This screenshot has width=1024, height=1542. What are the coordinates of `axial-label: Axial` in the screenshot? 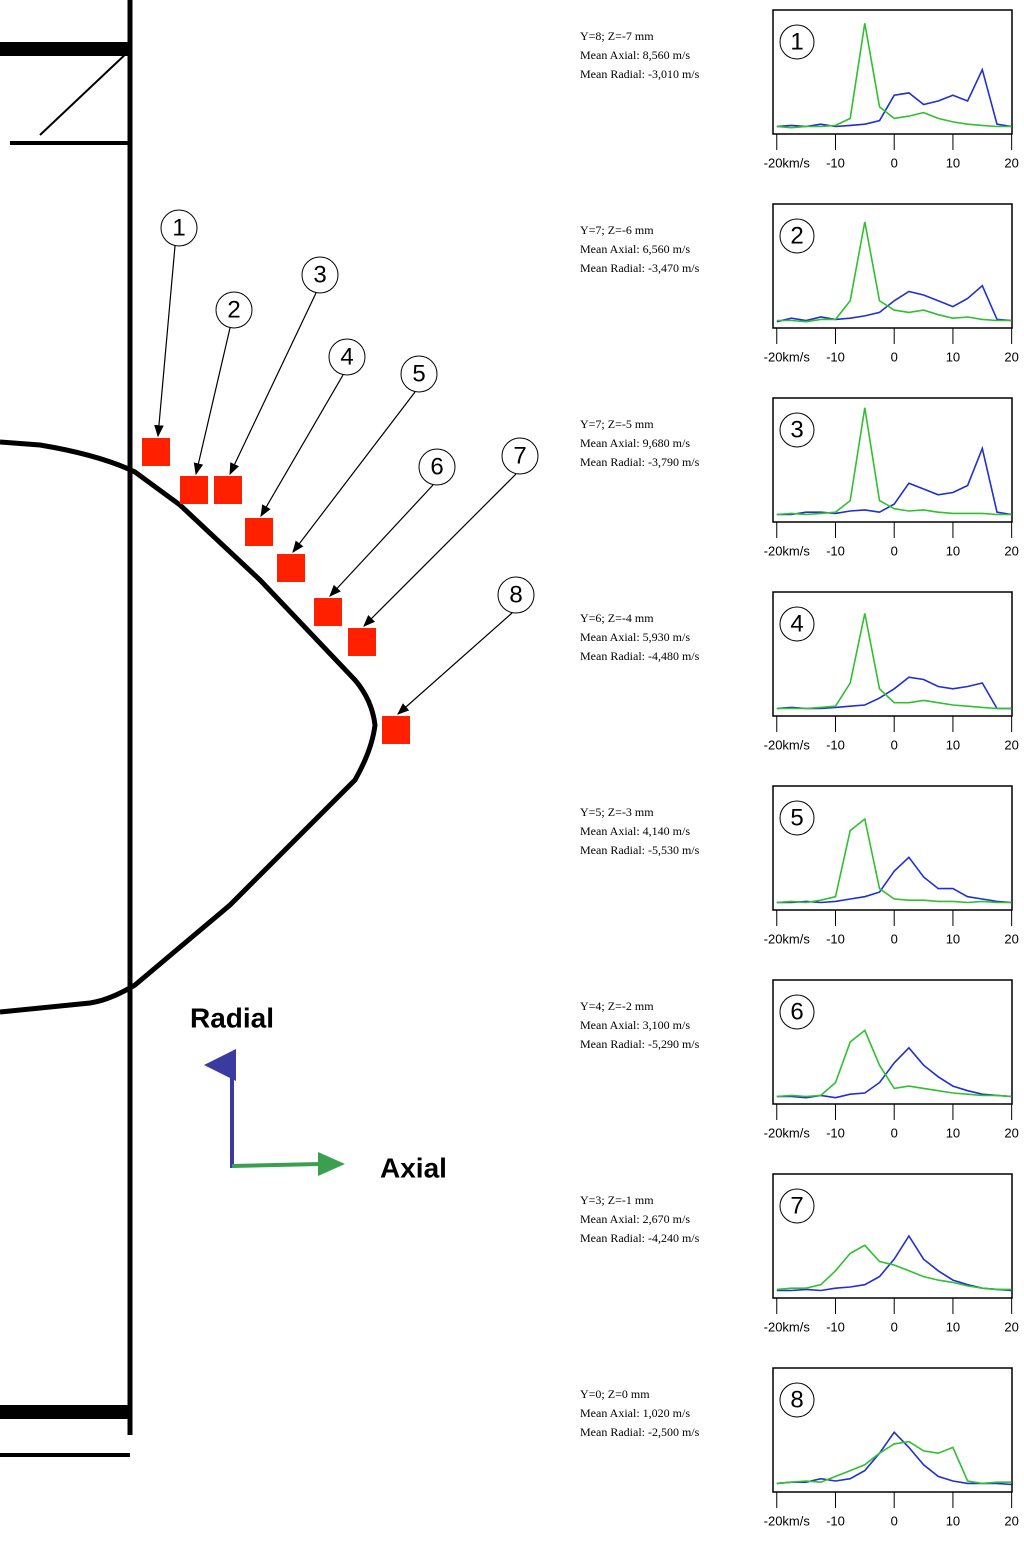 It's located at (413, 1167).